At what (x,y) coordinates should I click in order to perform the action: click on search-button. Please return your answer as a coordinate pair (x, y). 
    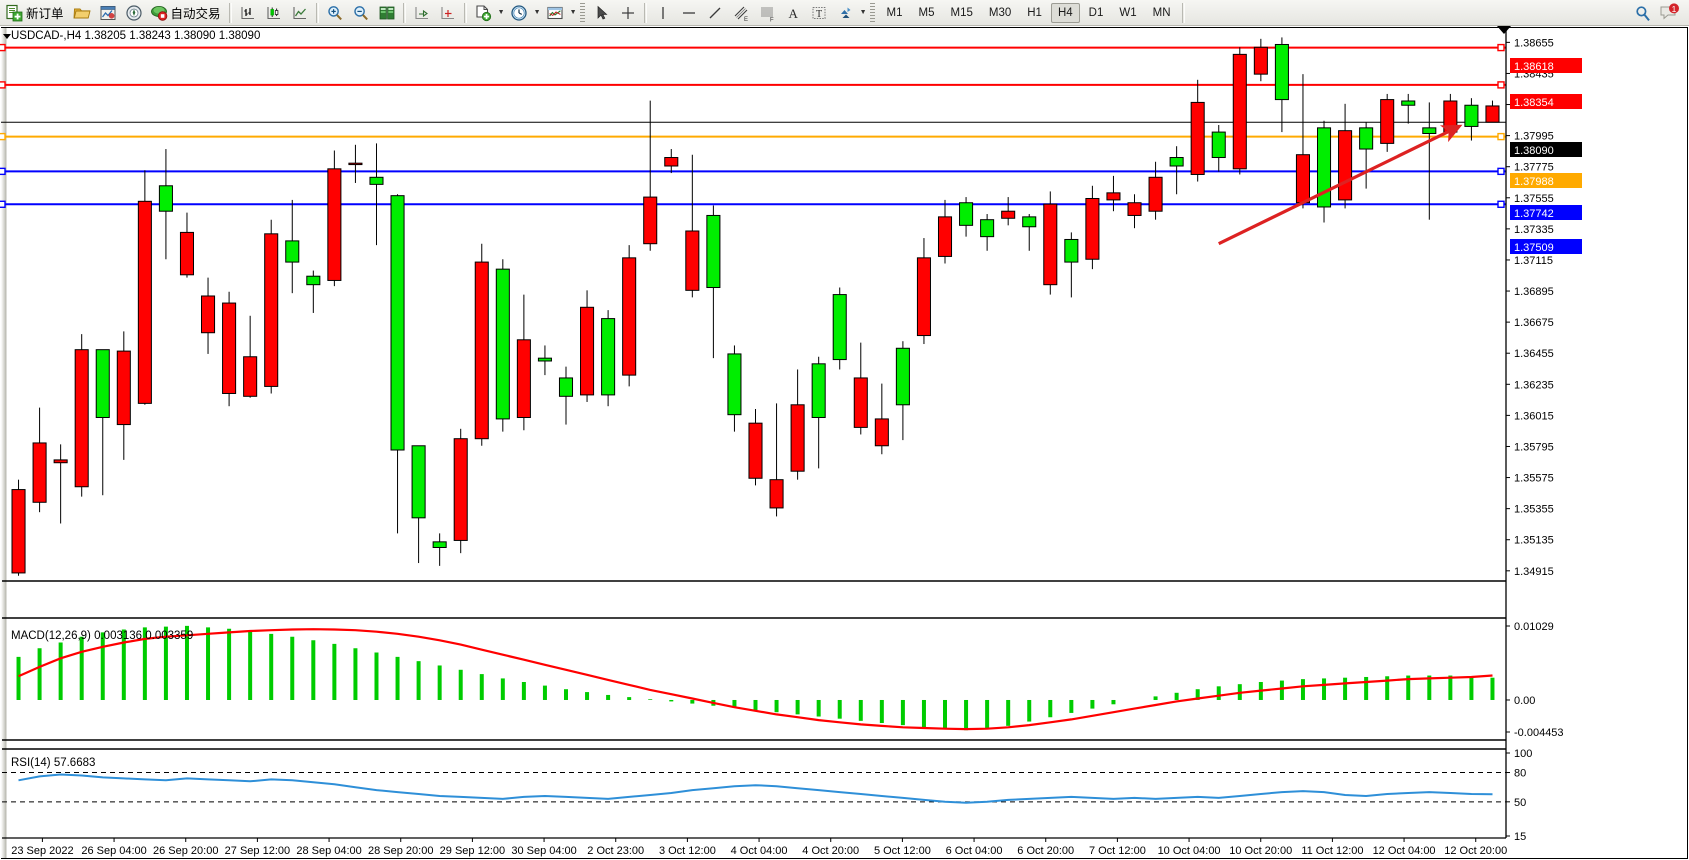
    Looking at the image, I should click on (1642, 13).